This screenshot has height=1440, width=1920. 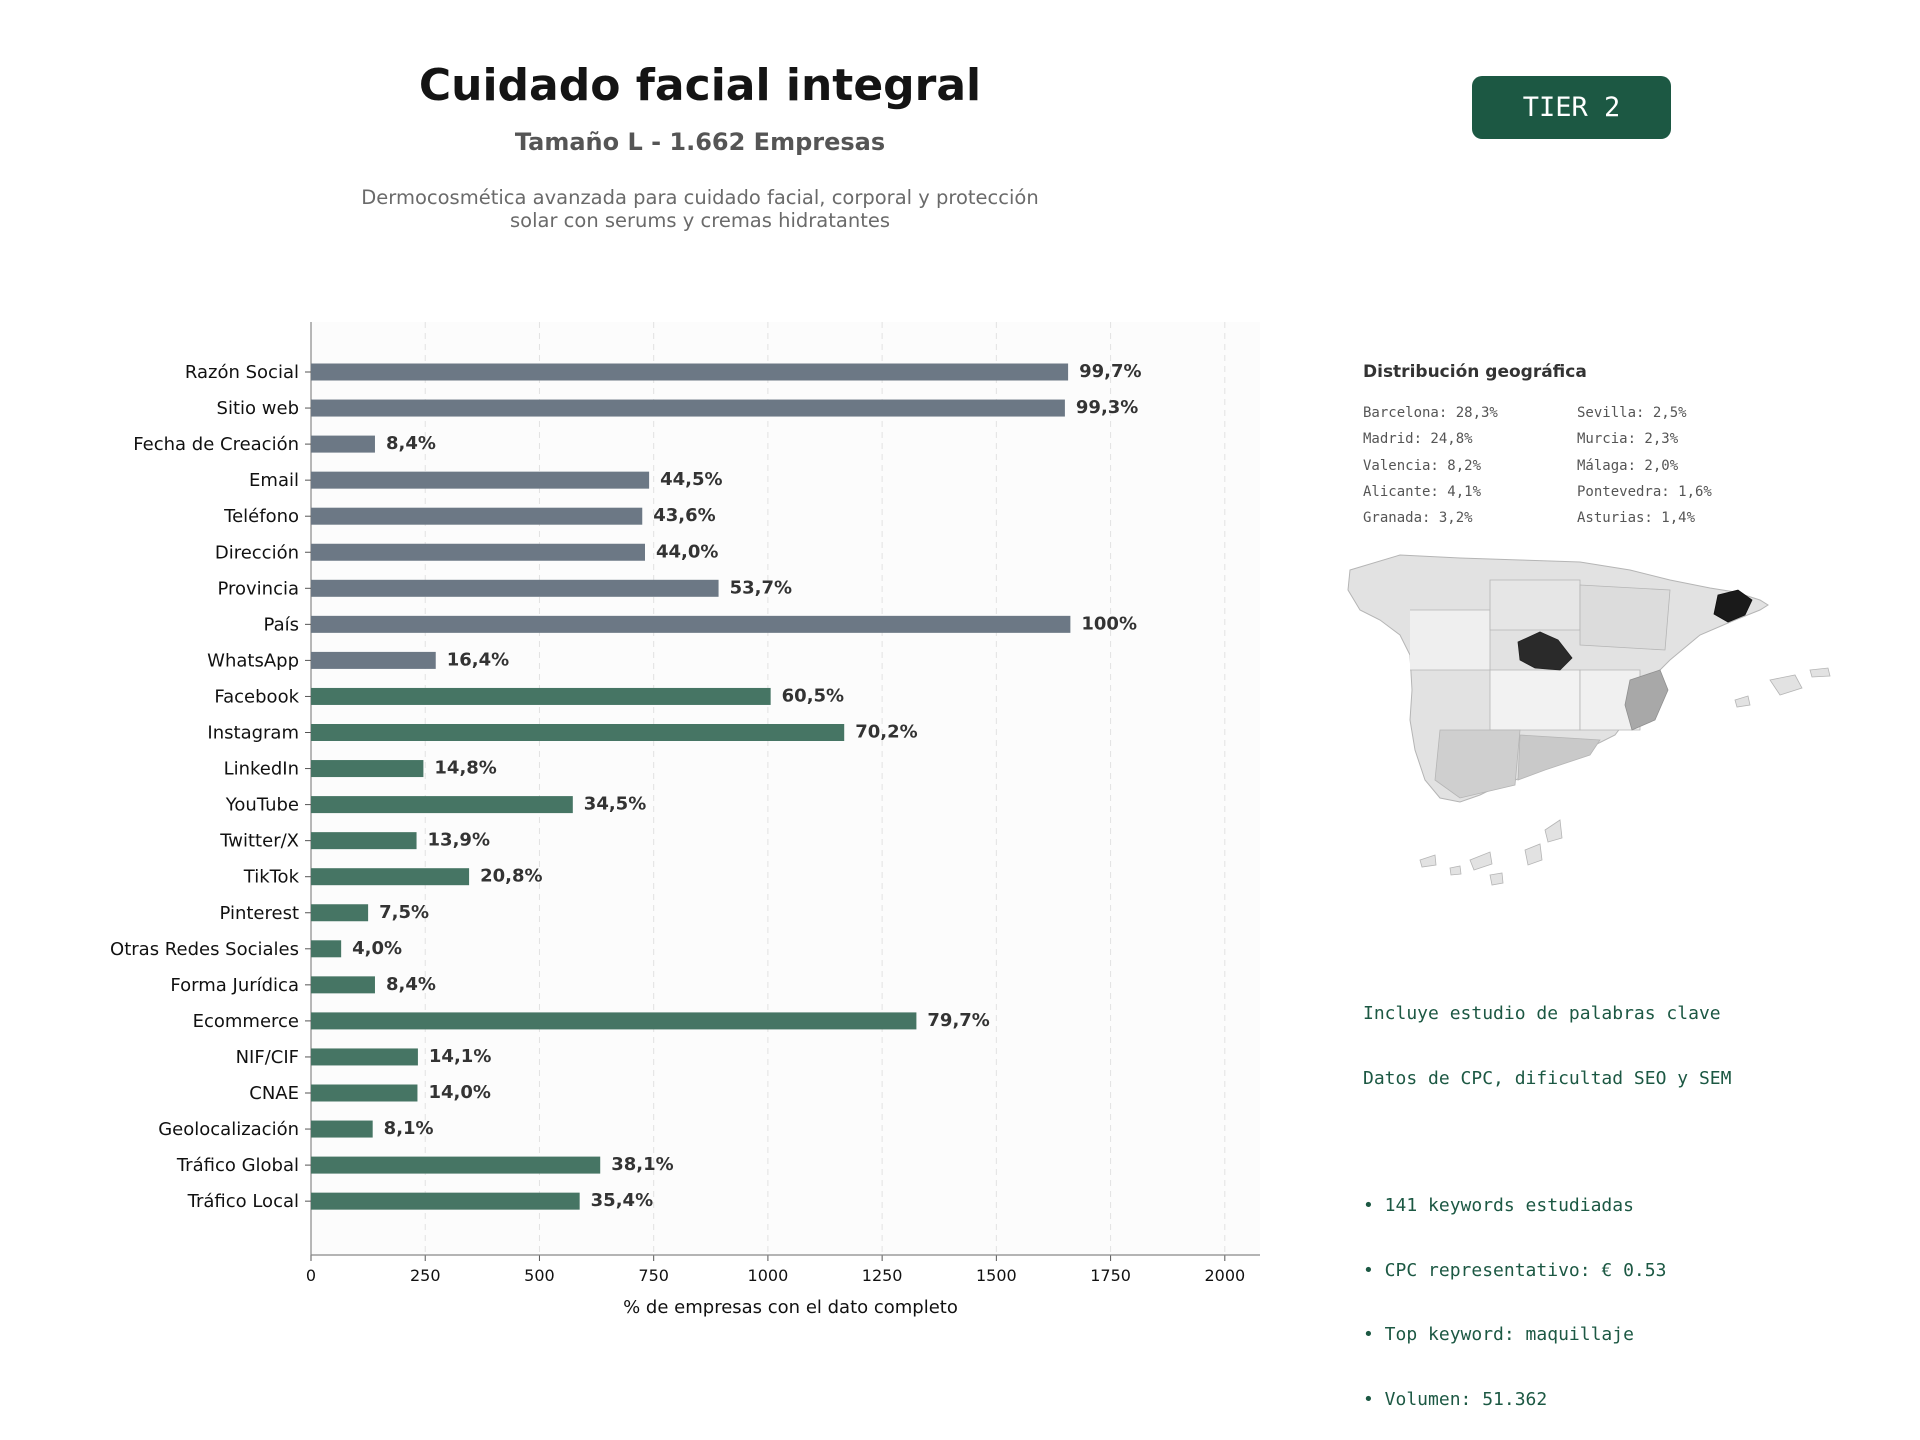 I want to click on data-label: 8,4%, so click(x=411, y=443).